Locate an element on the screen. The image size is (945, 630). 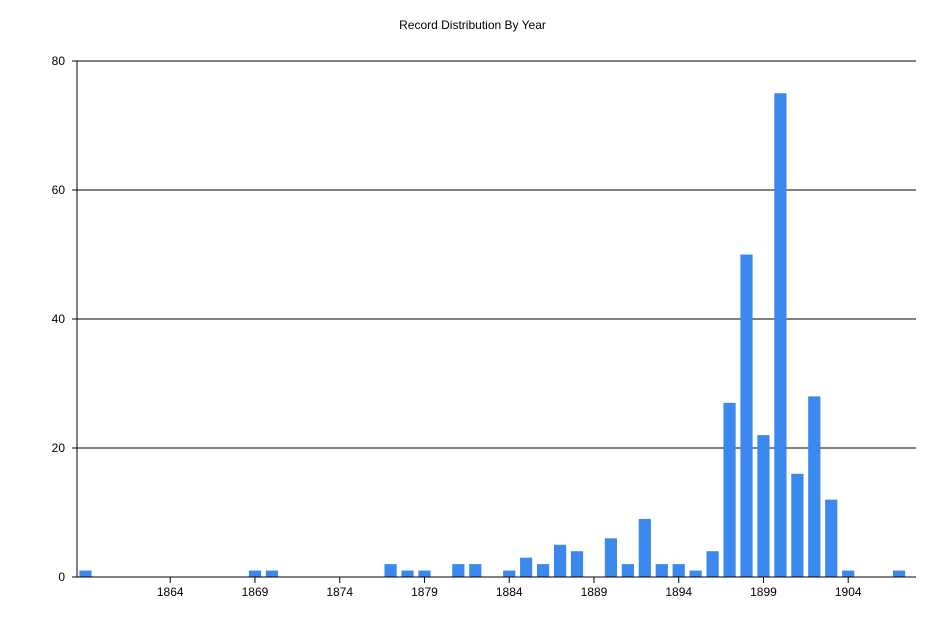
chart-title: Record Distribution By Year is located at coordinates (472, 25).